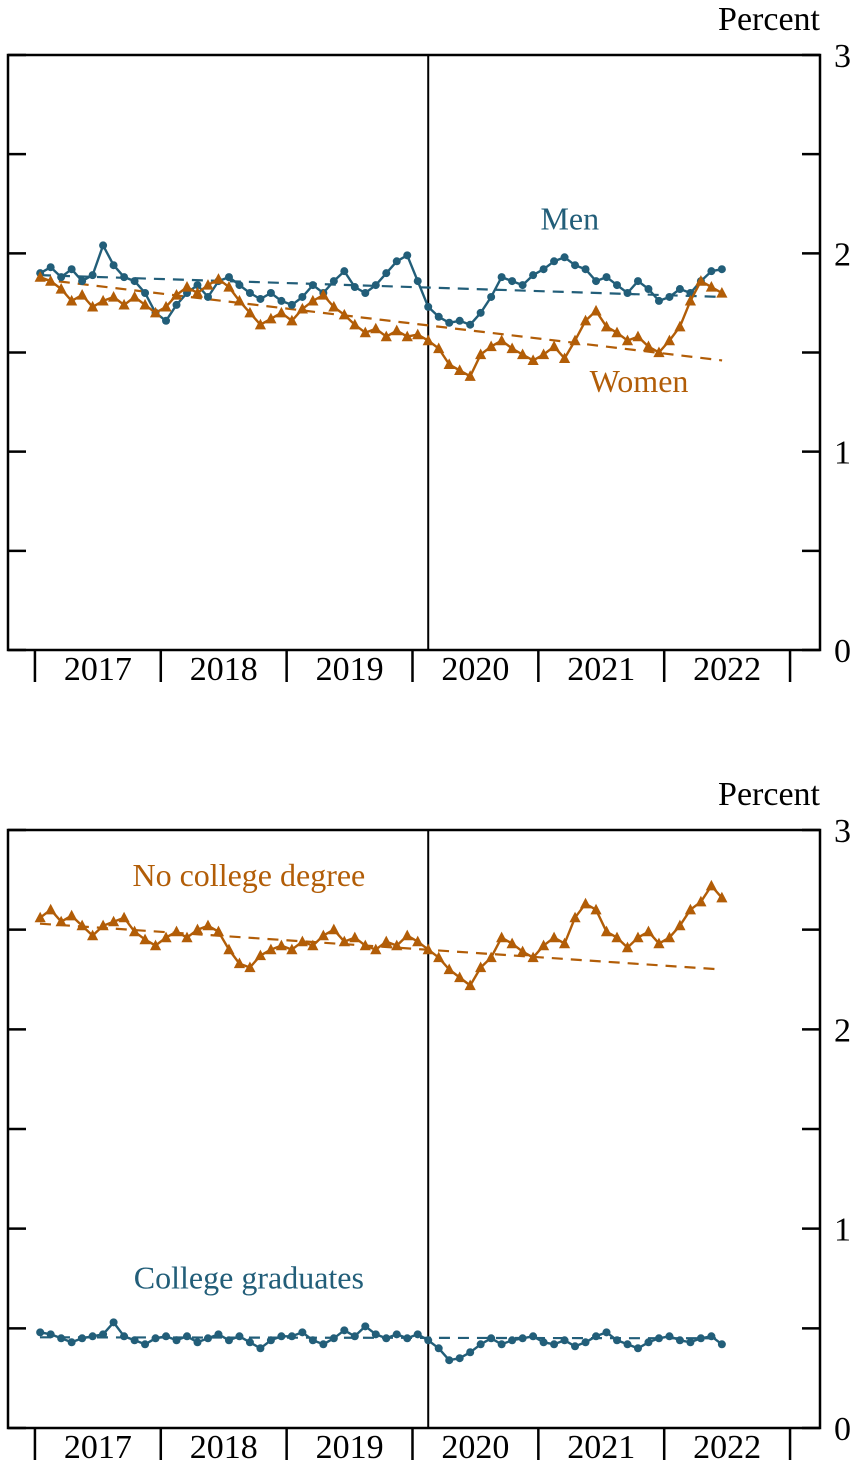 The height and width of the screenshot is (1470, 859). Describe the element at coordinates (381, 320) in the screenshot. I see `trend-line` at that location.